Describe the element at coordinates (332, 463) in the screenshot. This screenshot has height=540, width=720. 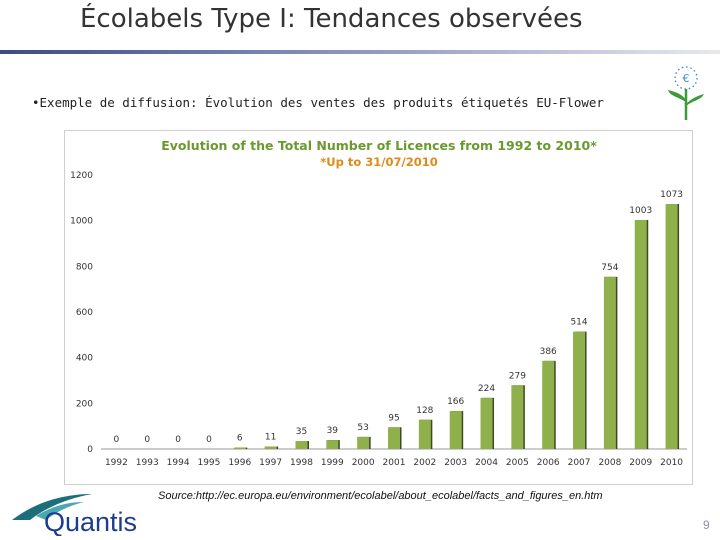
I see `x-tick-label: 1999` at that location.